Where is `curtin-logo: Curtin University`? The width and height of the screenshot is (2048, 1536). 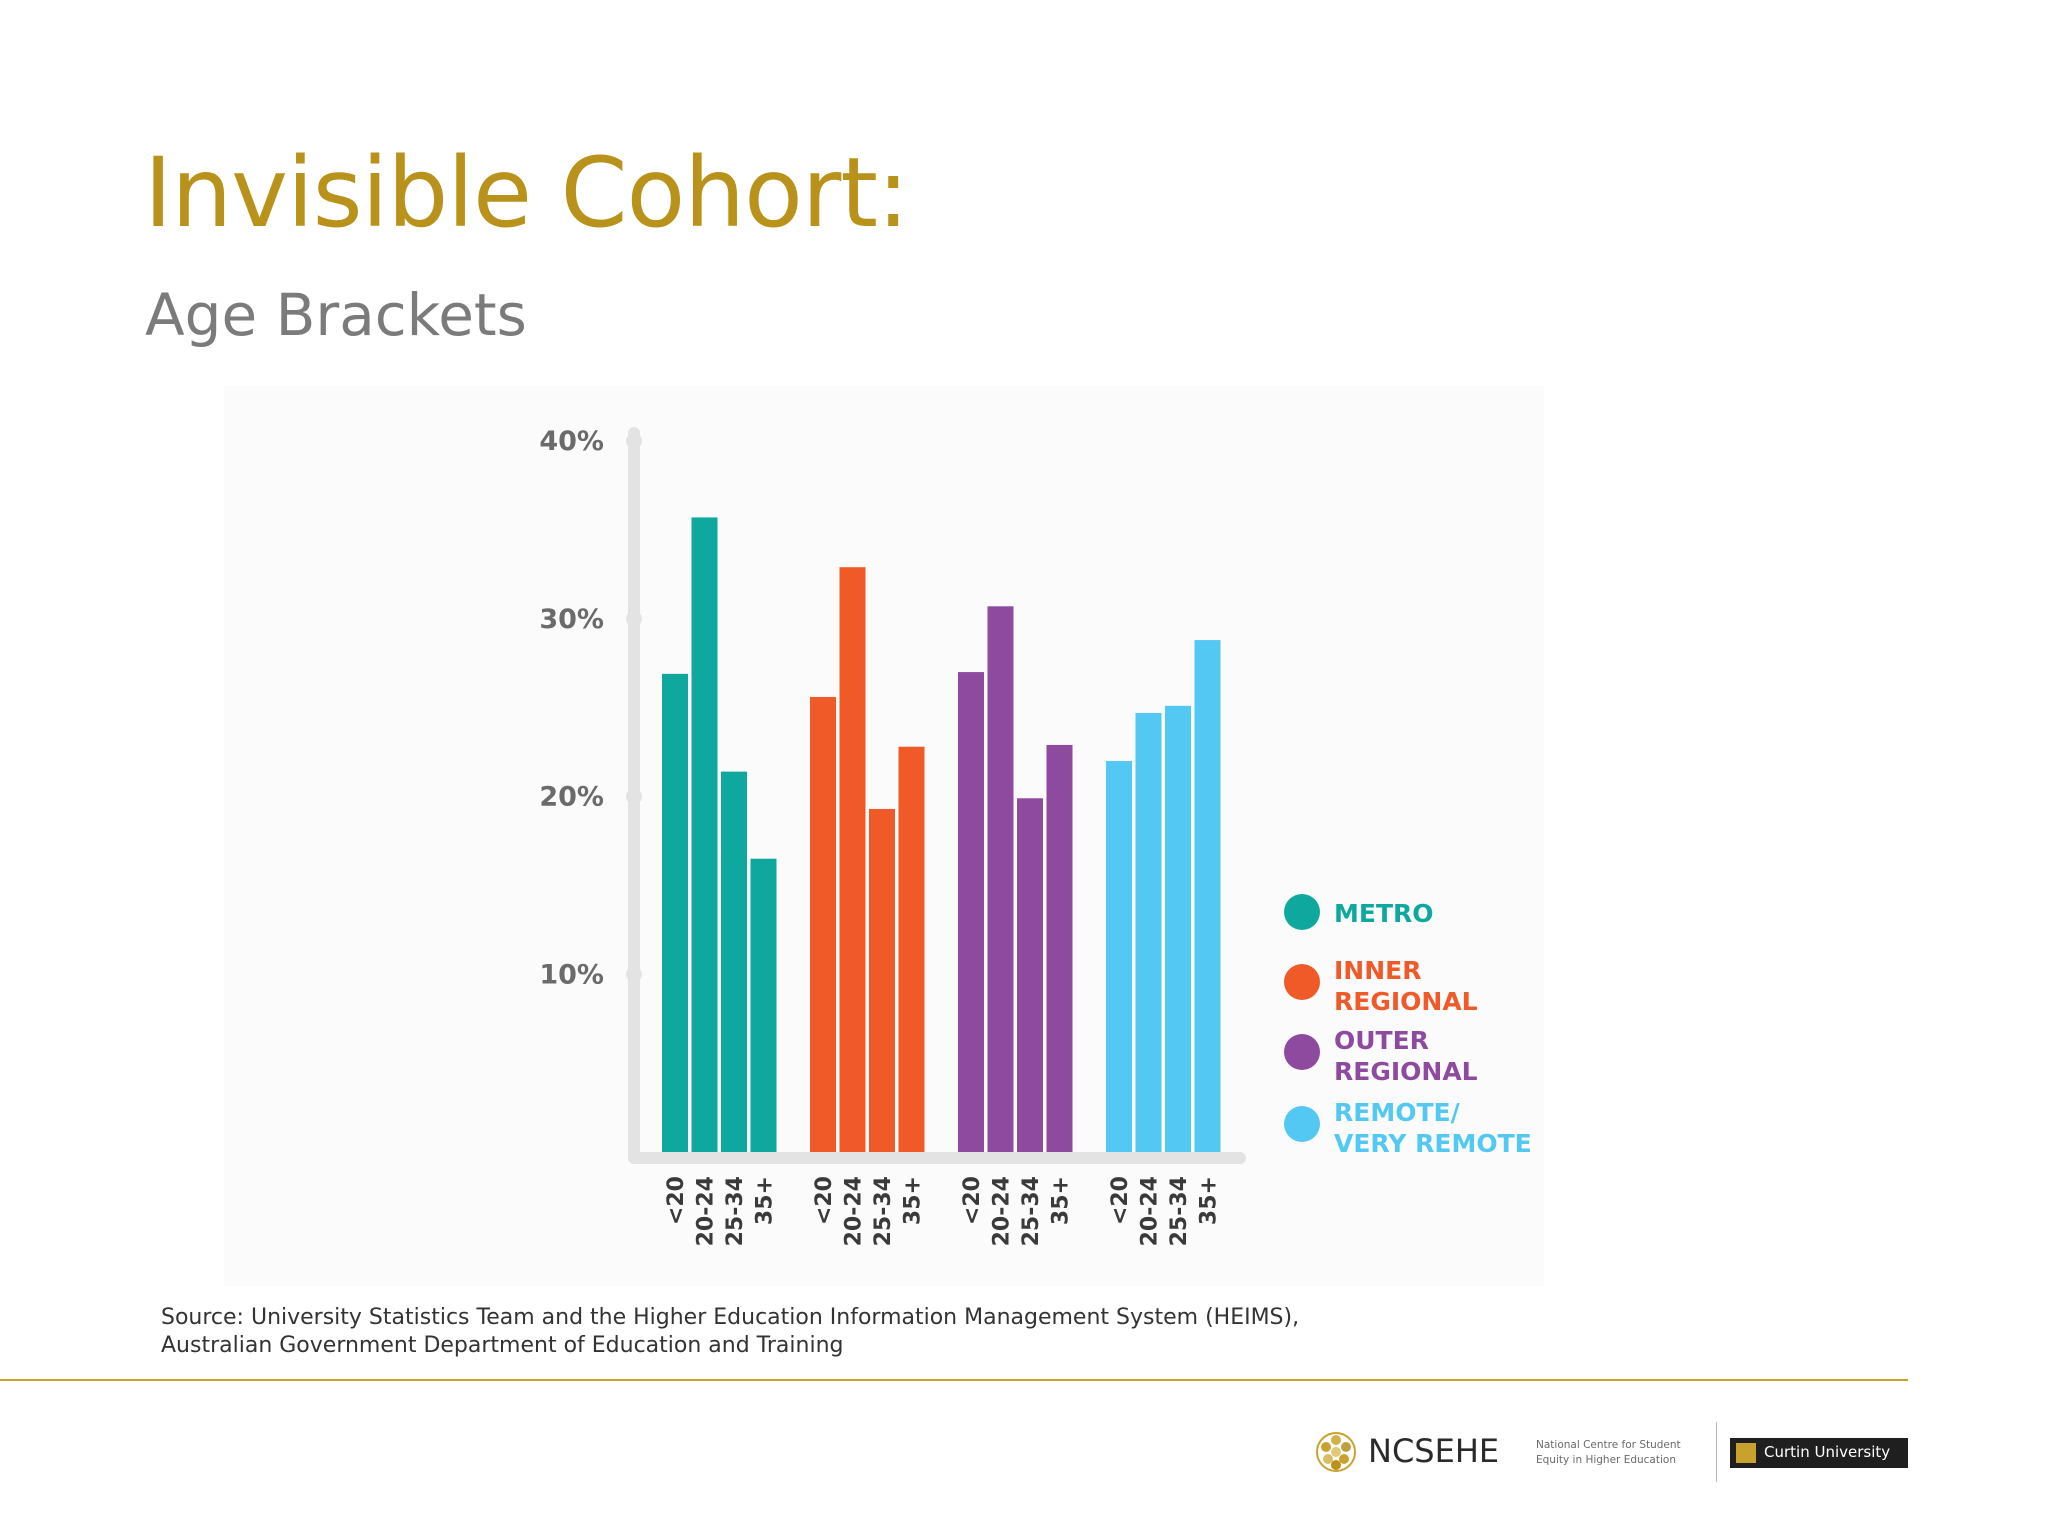 curtin-logo: Curtin University is located at coordinates (1819, 1453).